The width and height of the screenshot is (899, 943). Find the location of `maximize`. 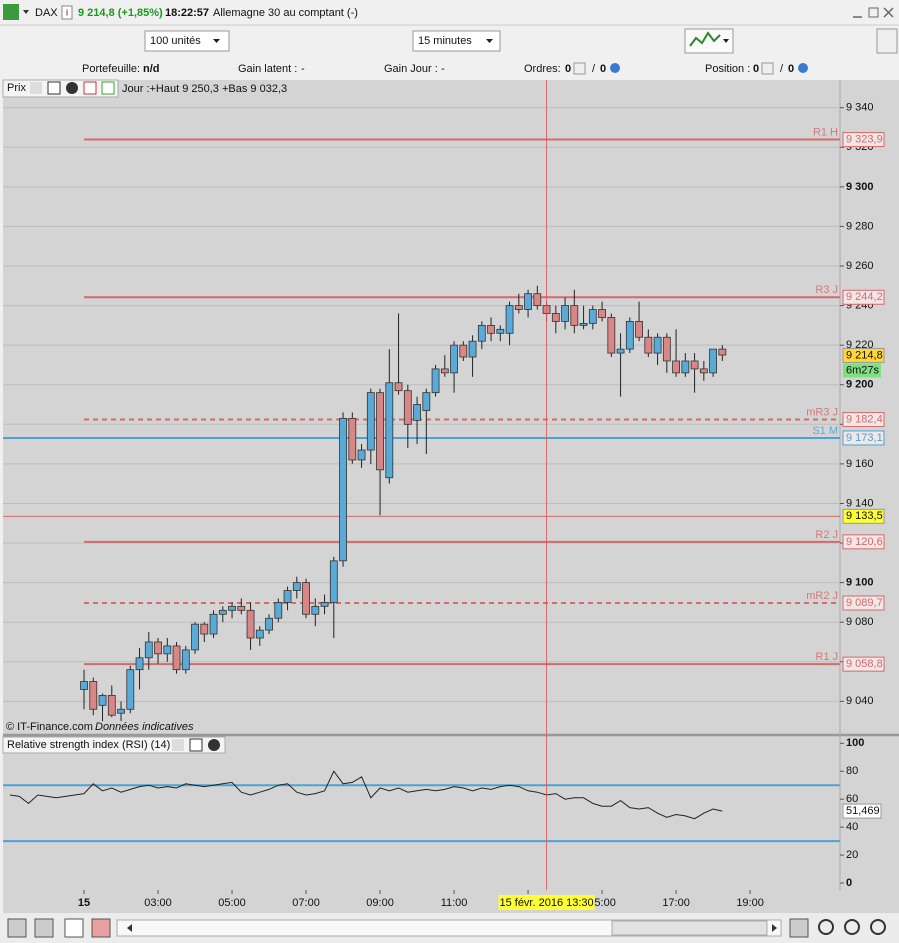

maximize is located at coordinates (873, 12).